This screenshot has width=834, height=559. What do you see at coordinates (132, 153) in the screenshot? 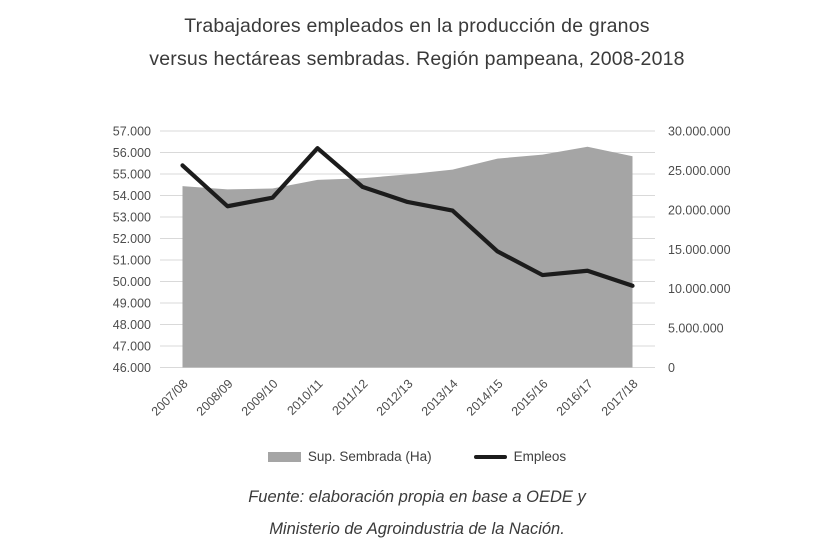
I see `left-axis-tick: 56.000` at bounding box center [132, 153].